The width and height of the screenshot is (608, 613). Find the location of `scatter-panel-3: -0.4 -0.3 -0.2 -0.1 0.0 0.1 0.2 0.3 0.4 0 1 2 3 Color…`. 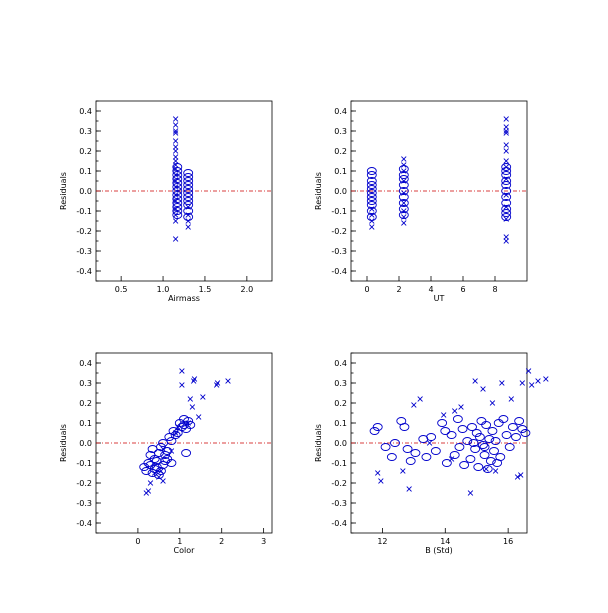

scatter-panel-3: -0.4 -0.3 -0.2 -0.1 0.0 0.1 0.2 0.3 0.4 0 1 2 3 Color… is located at coordinates (166, 453).